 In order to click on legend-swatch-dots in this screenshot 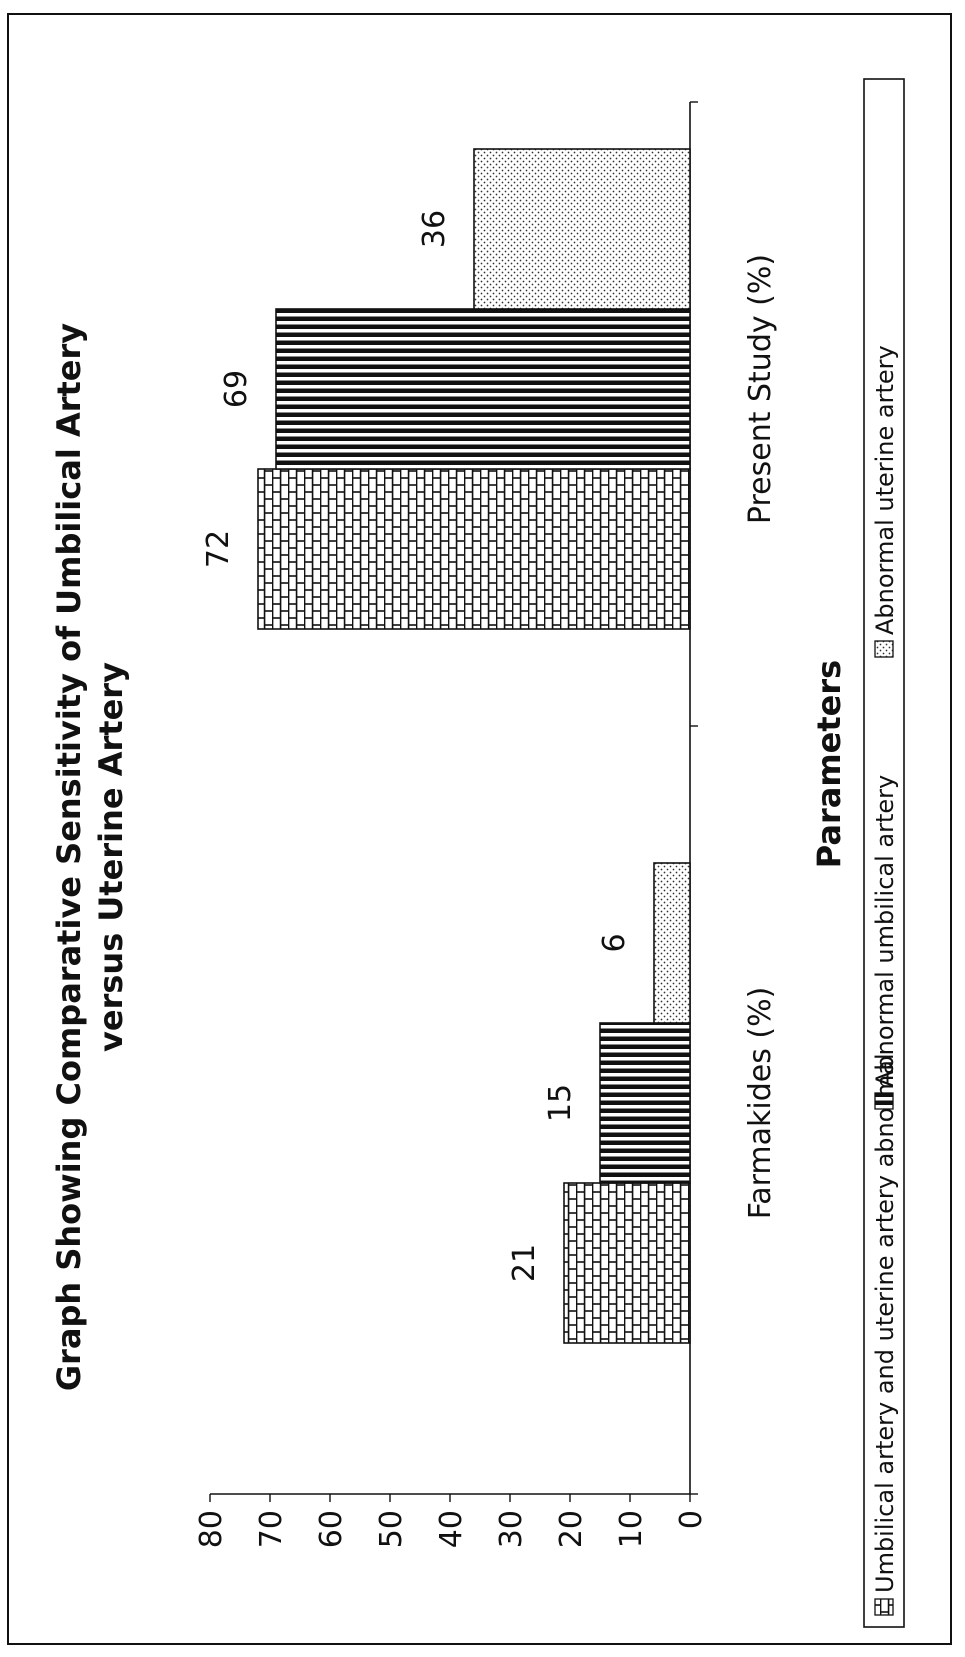, I will do `click(884, 649)`.